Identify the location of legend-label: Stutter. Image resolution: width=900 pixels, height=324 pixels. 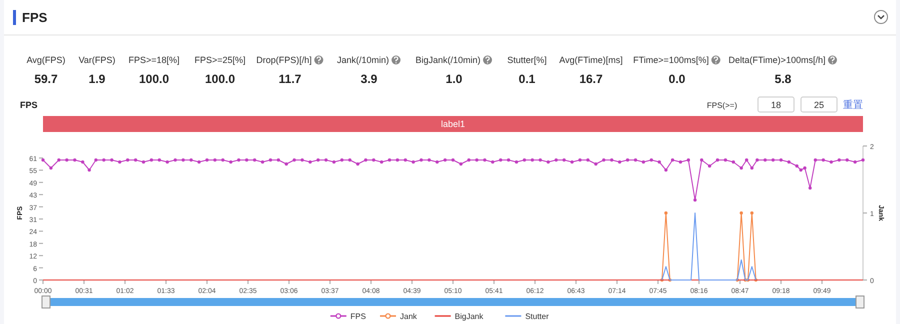
(537, 316).